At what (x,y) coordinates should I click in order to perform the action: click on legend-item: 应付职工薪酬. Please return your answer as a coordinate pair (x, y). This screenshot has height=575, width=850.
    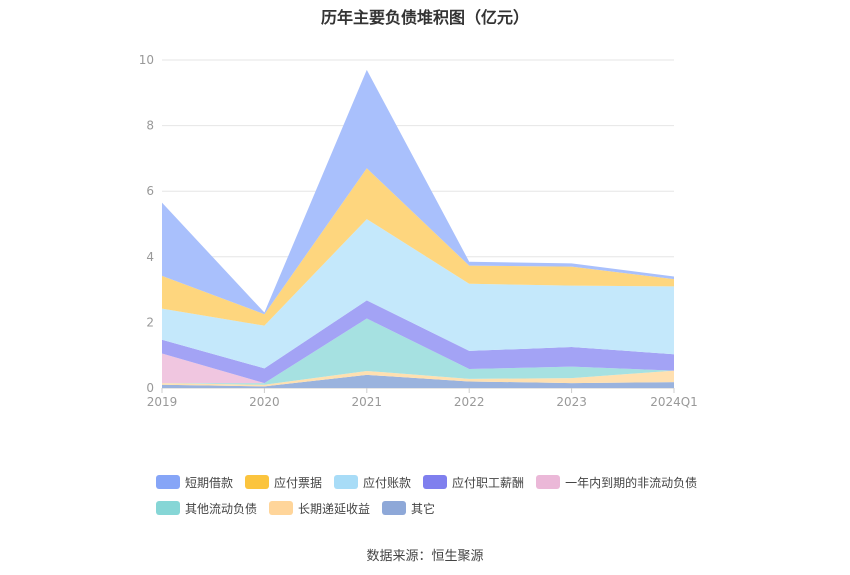
    Looking at the image, I should click on (473, 482).